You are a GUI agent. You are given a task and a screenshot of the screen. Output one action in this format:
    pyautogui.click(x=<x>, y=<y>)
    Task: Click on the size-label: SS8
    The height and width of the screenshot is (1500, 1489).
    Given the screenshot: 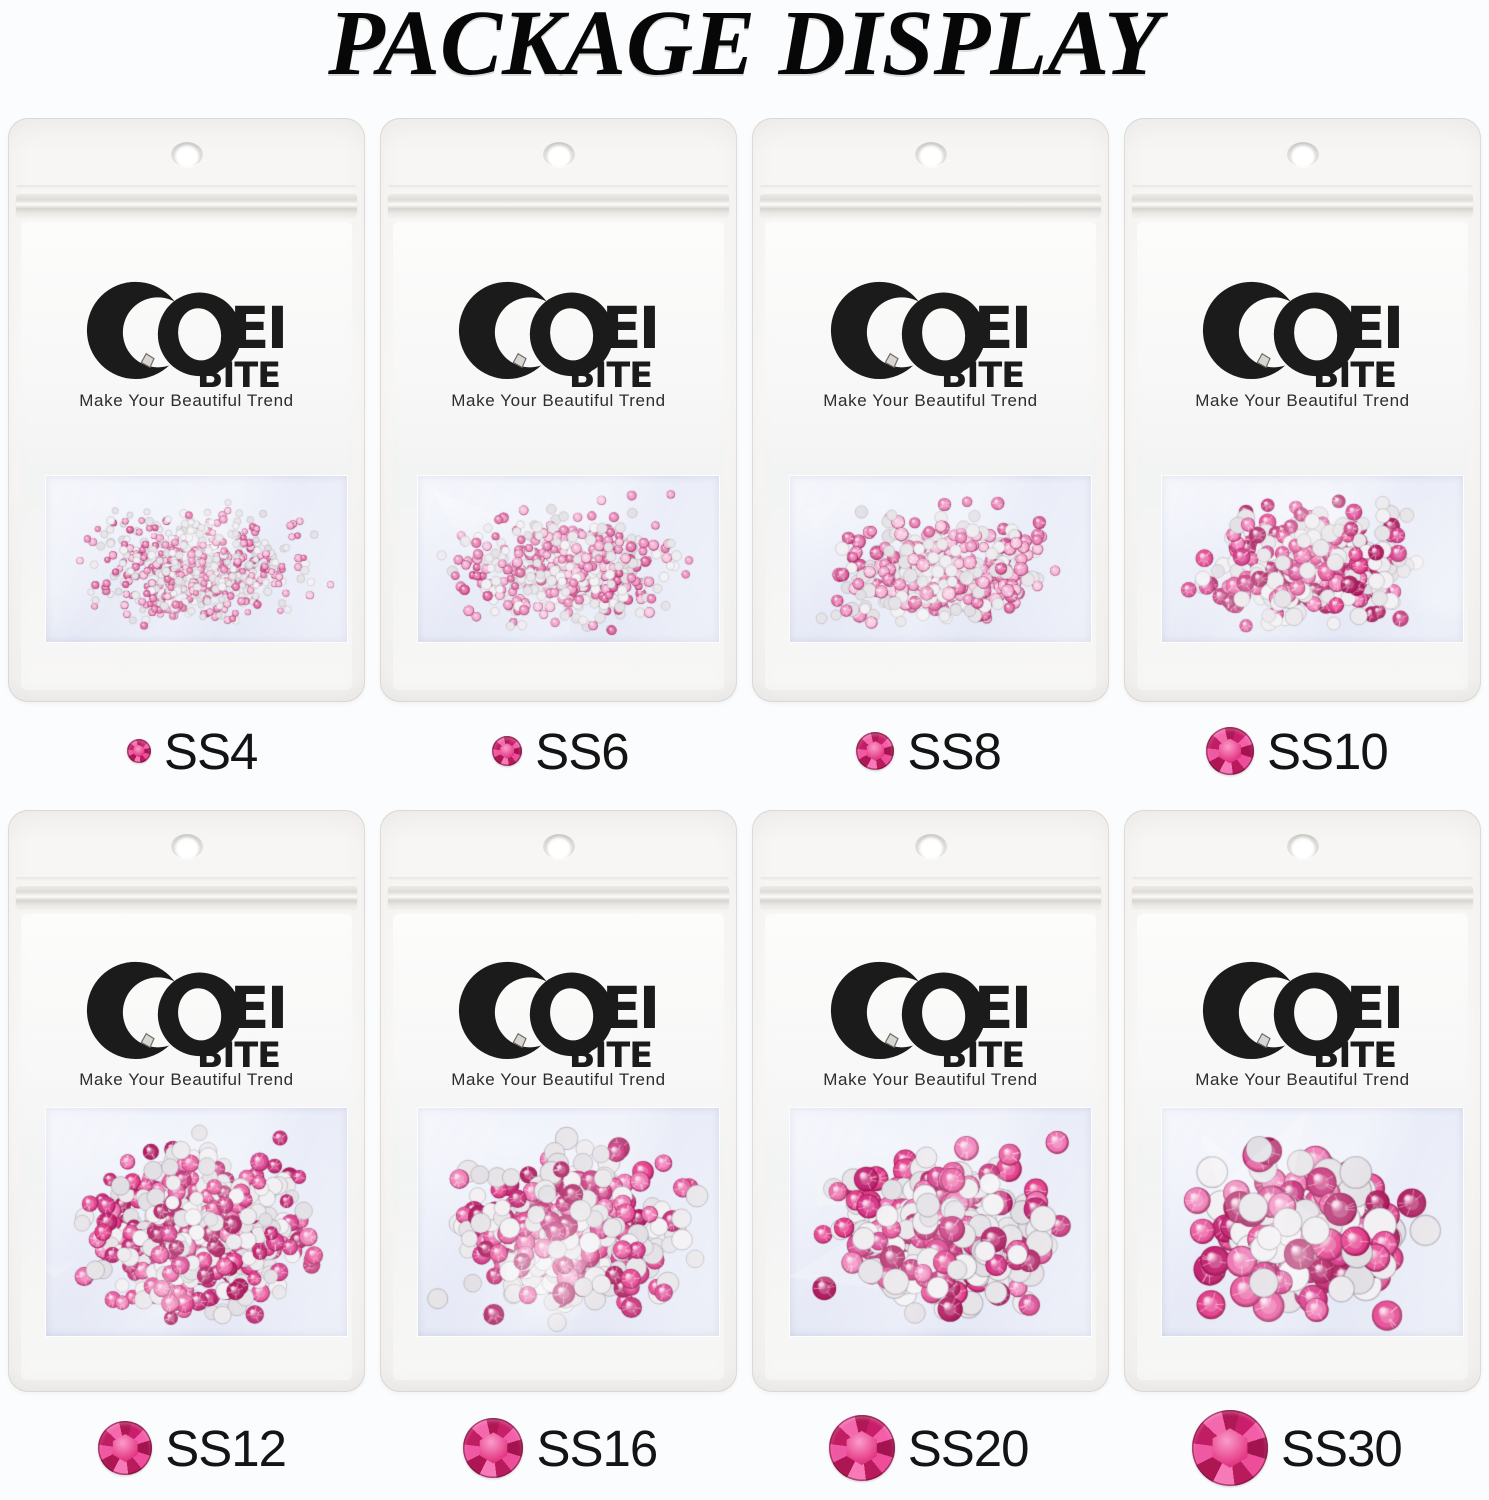 What is the action you would take?
    pyautogui.click(x=929, y=751)
    